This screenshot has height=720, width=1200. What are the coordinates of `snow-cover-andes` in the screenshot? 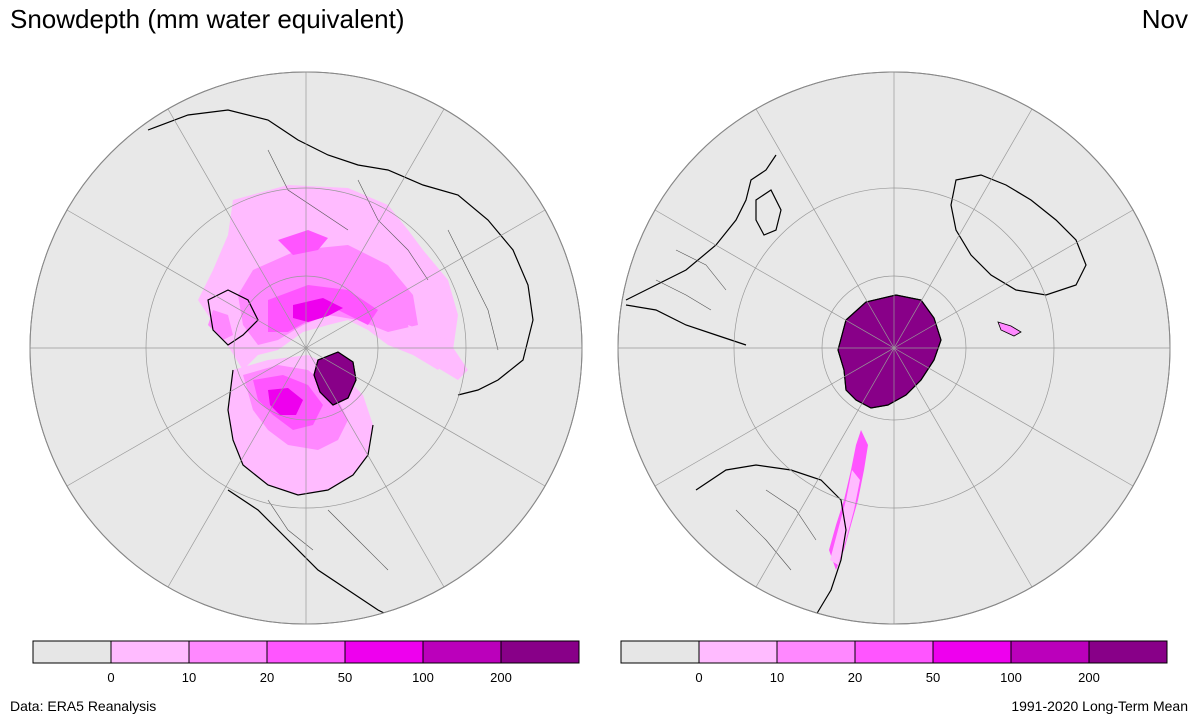 It's located at (848, 500).